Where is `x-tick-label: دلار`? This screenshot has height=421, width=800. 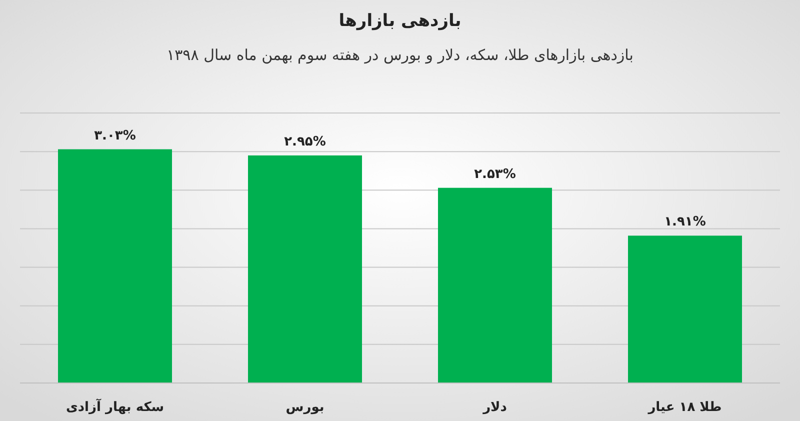
x-tick-label: دلار is located at coordinates (495, 407).